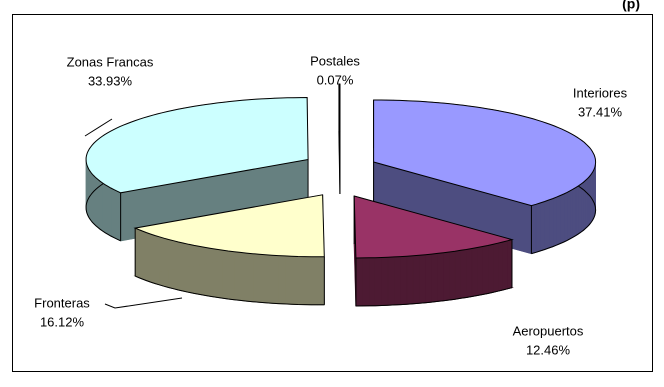 The height and width of the screenshot is (387, 664). What do you see at coordinates (335, 60) in the screenshot?
I see `slice-label: Postales` at bounding box center [335, 60].